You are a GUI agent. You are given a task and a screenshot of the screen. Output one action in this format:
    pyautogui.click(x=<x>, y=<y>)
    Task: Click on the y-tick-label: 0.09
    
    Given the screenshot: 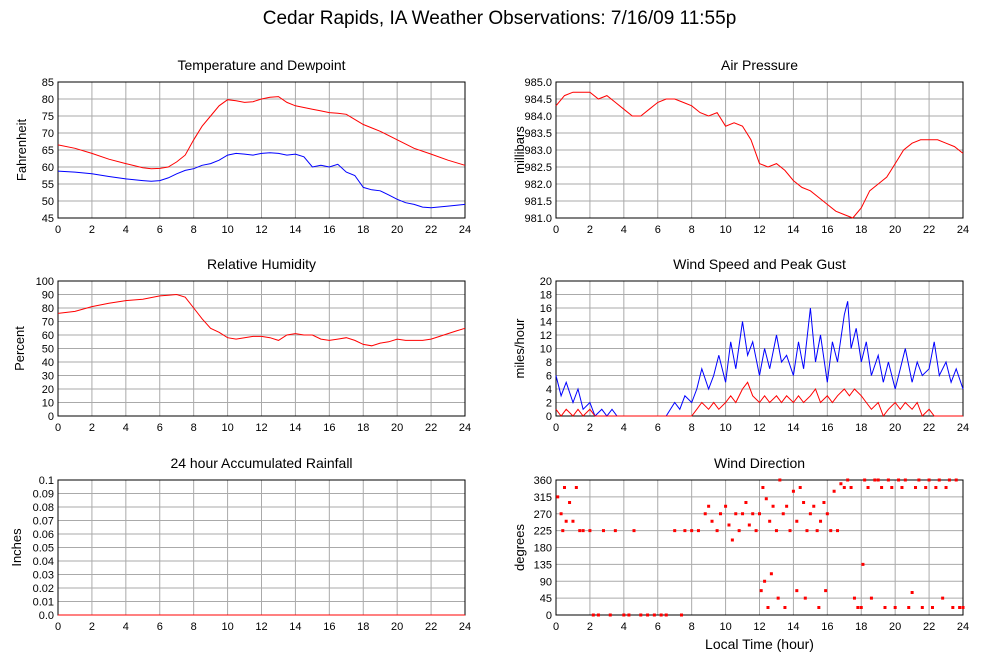 What is the action you would take?
    pyautogui.click(x=43, y=495)
    